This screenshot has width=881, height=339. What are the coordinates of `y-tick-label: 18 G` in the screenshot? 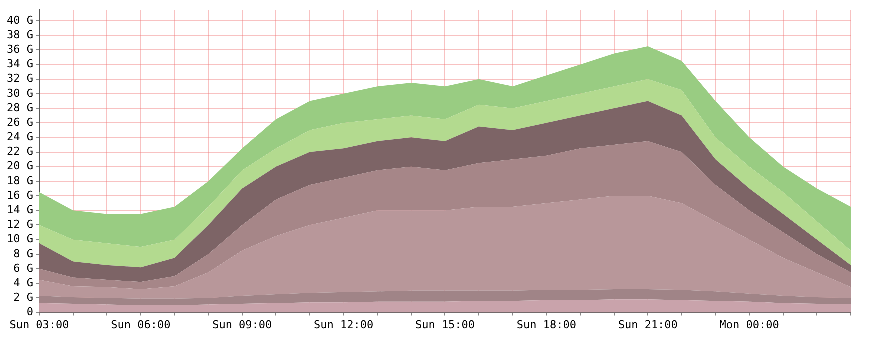 It's located at (20, 181).